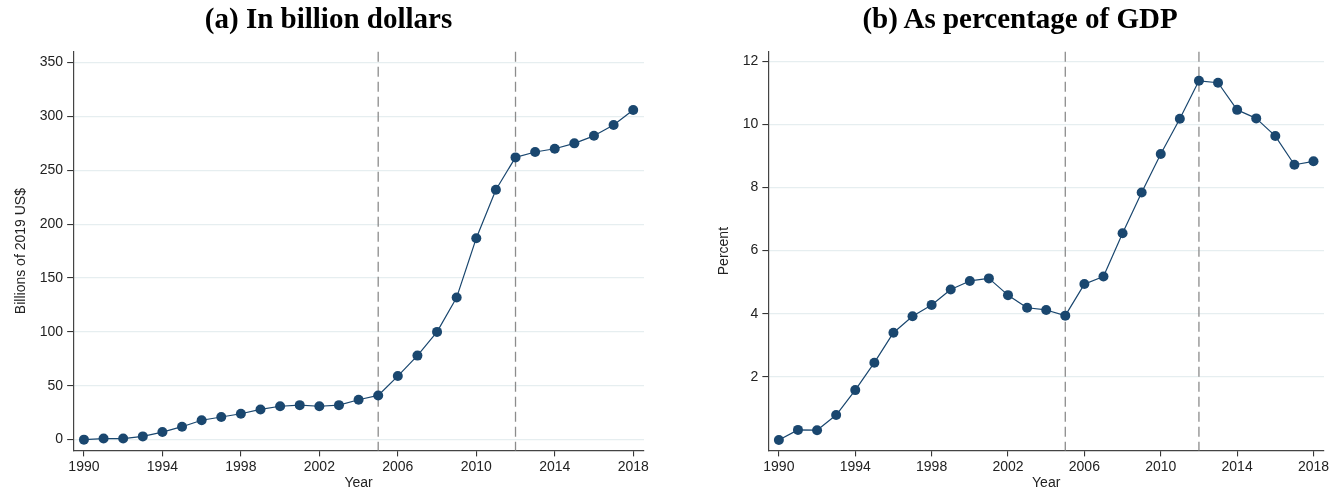  Describe the element at coordinates (750, 123) in the screenshot. I see `y-tick-label: 10` at that location.